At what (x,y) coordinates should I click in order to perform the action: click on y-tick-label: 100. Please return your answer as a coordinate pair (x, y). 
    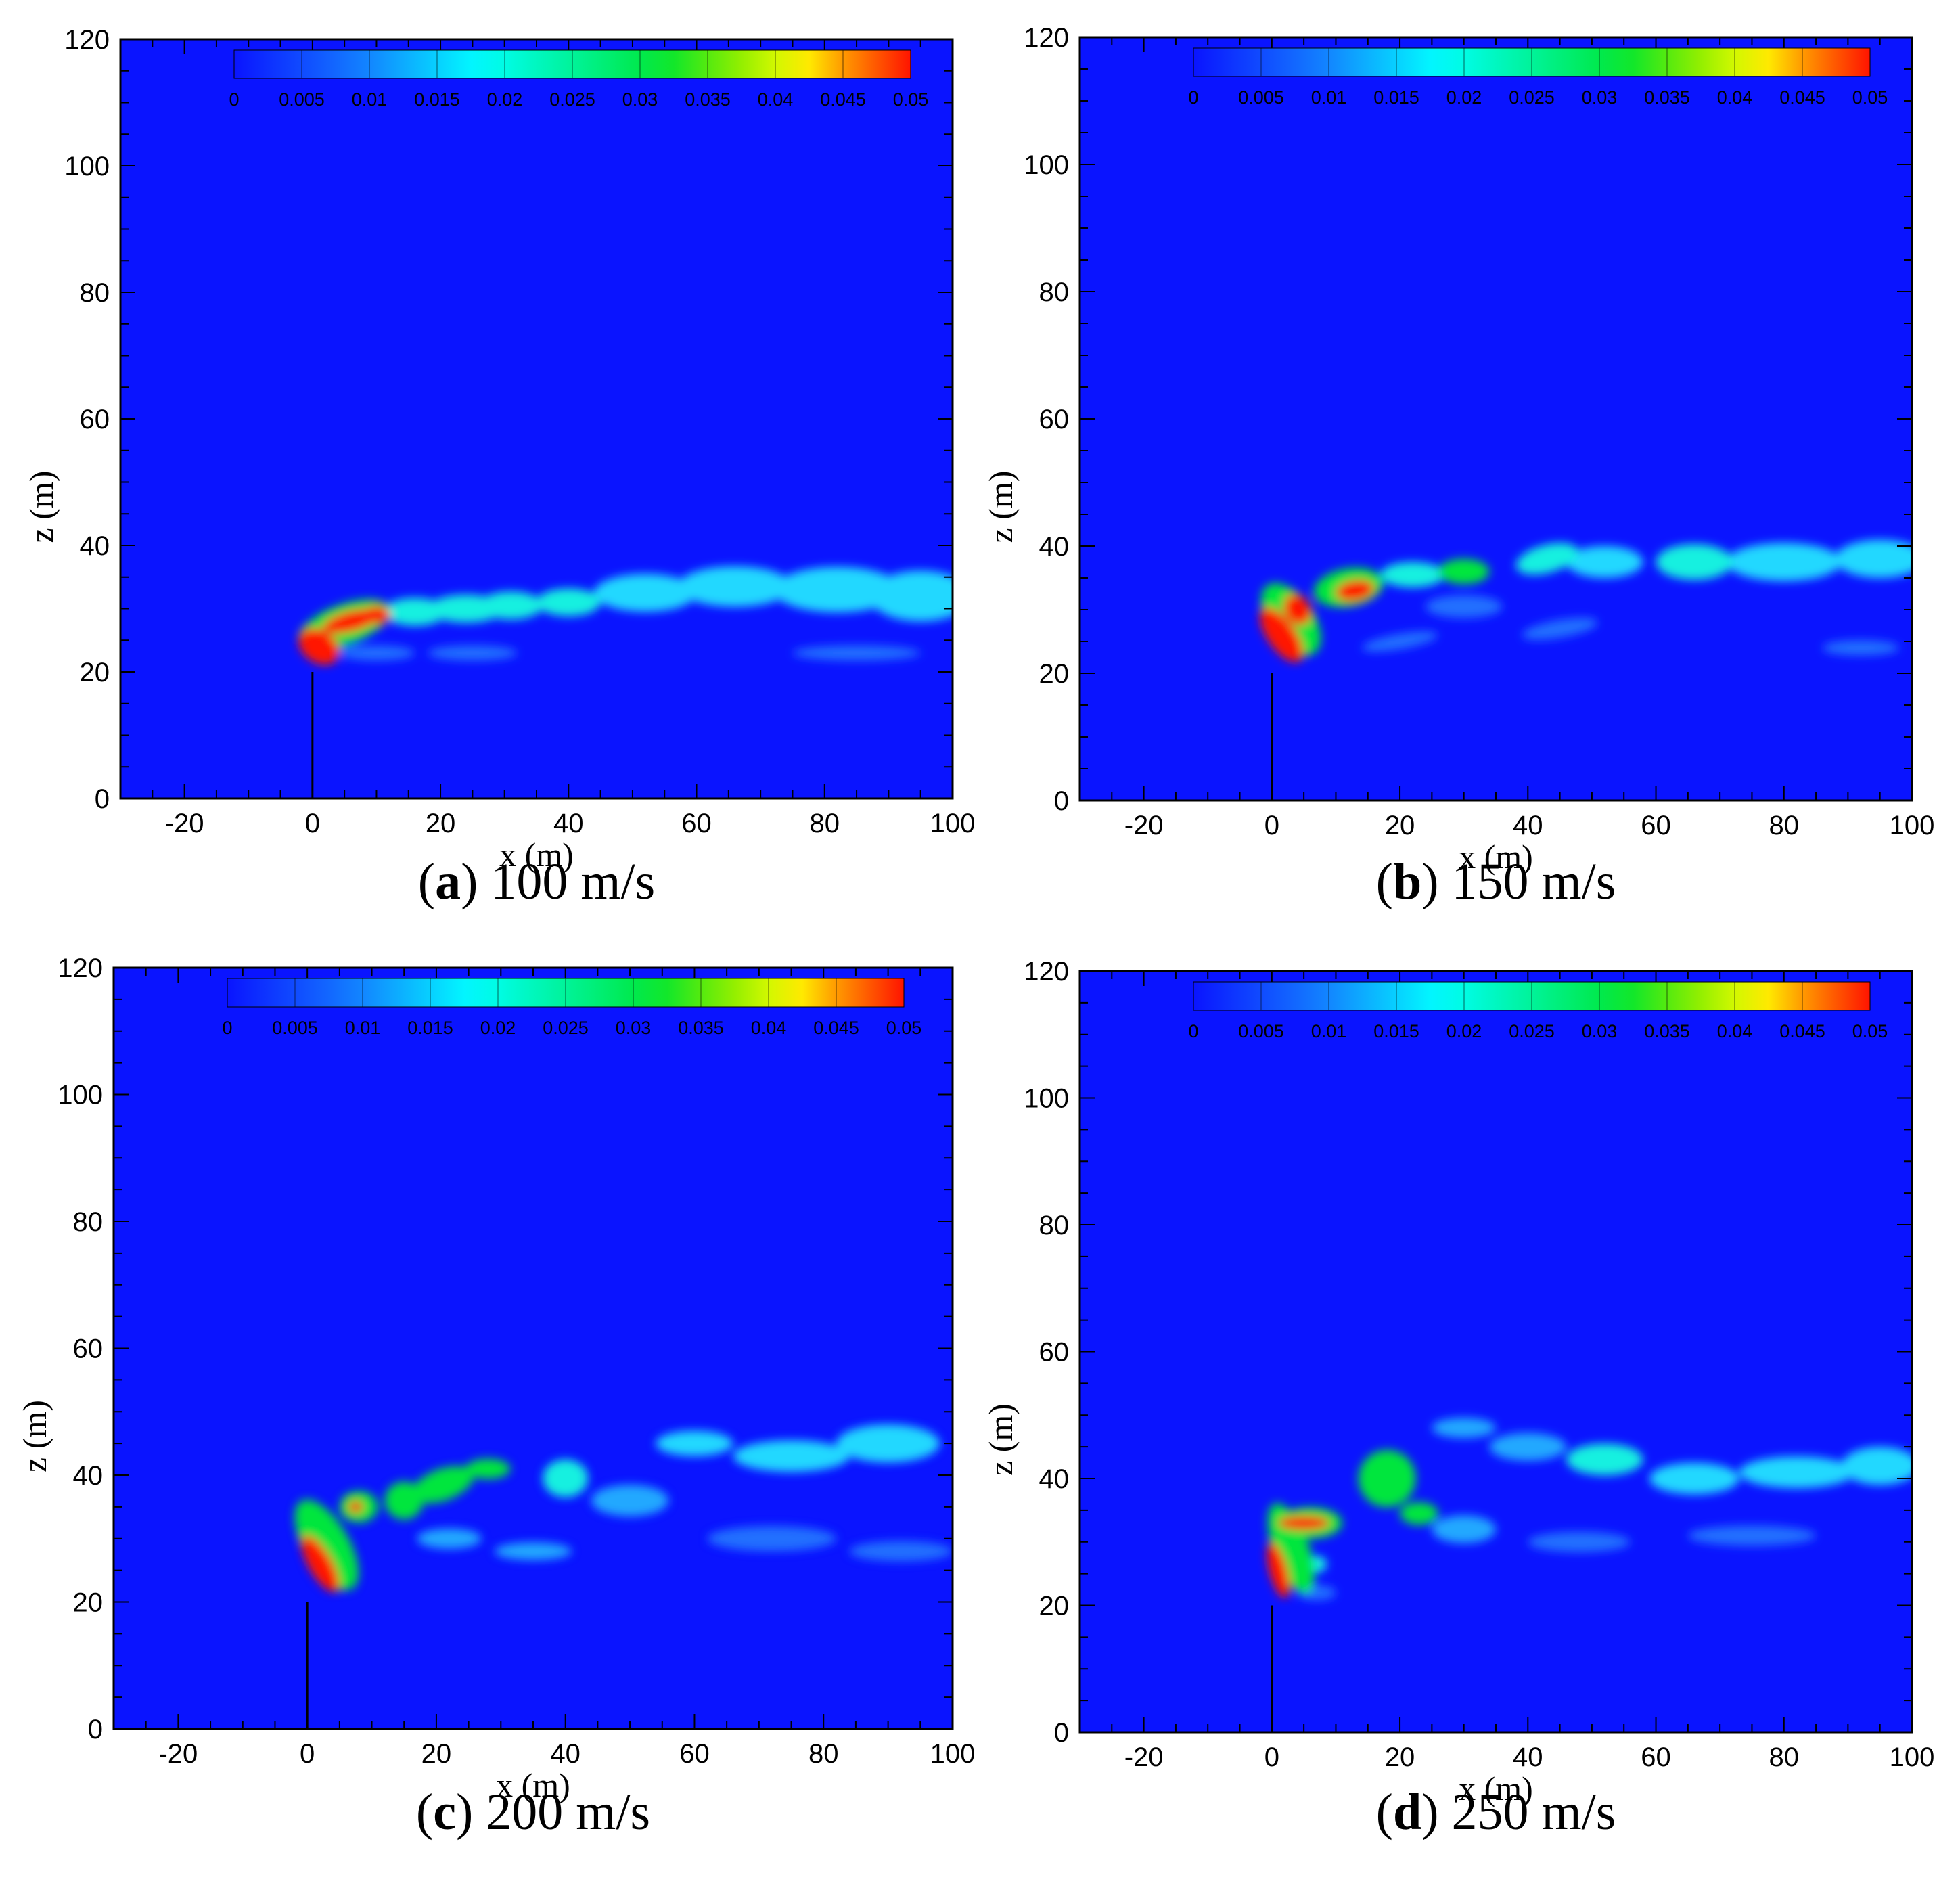
    Looking at the image, I should click on (1046, 1099).